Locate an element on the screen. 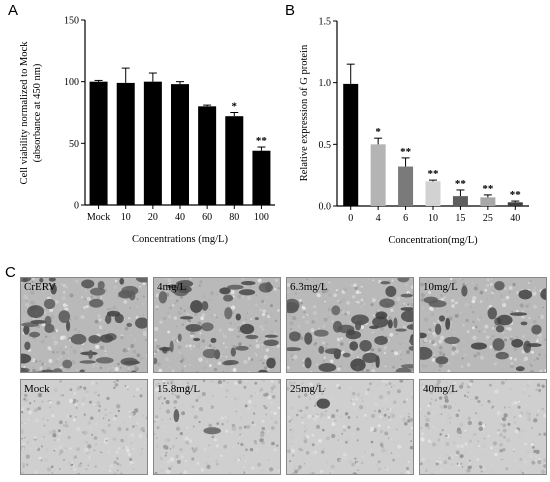  micrograph-tile: 4mg/L is located at coordinates (217, 325).